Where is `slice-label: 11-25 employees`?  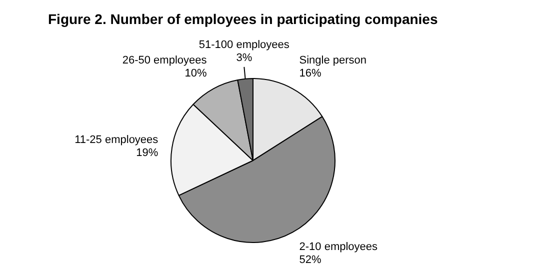 slice-label: 11-25 employees is located at coordinates (116, 140).